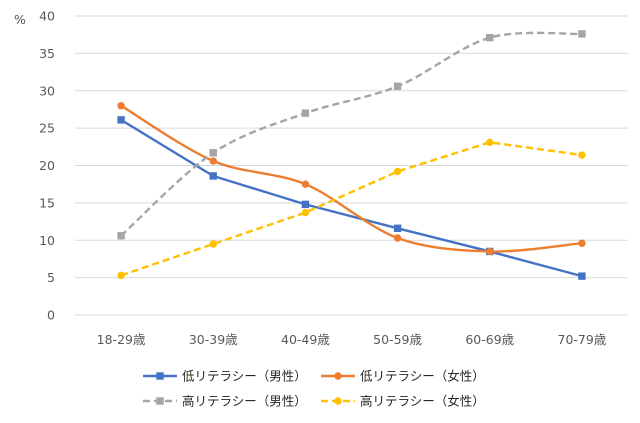  I want to click on x-tick-label: 18-29歳, so click(121, 339).